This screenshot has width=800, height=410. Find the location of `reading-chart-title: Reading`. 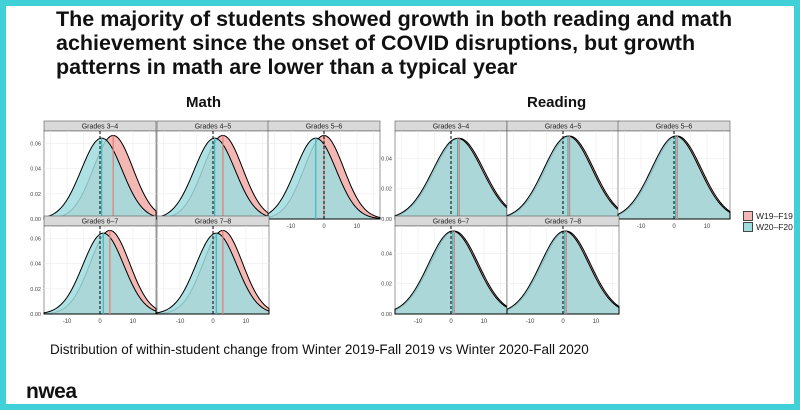

reading-chart-title: Reading is located at coordinates (557, 102).